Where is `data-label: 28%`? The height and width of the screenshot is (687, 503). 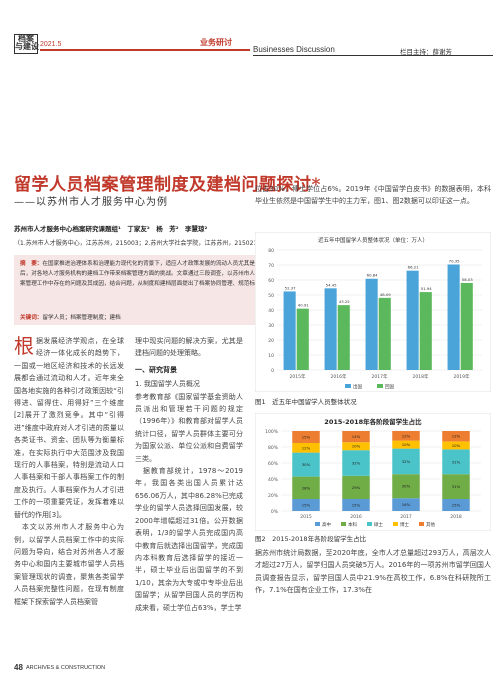
data-label: 28% is located at coordinates (306, 487).